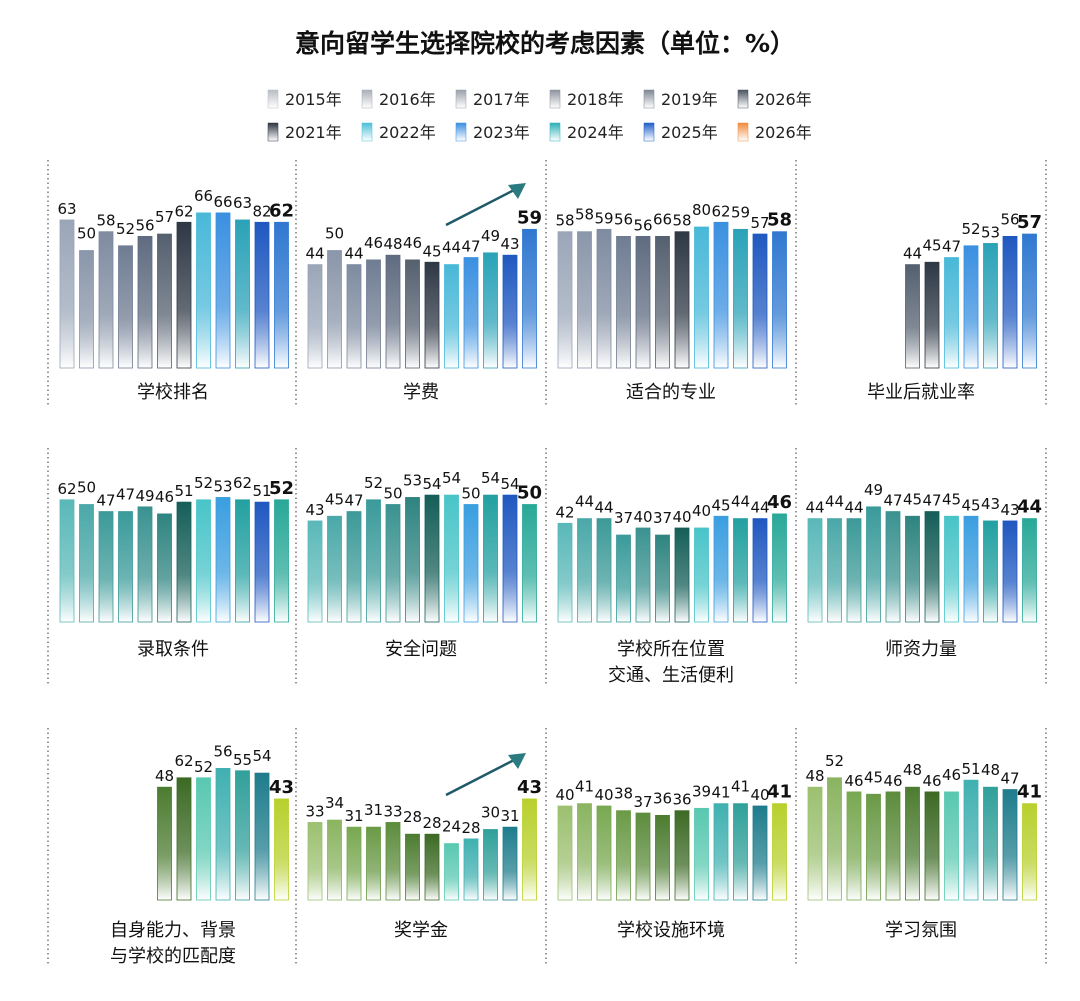  Describe the element at coordinates (680, 132) in the screenshot. I see `legend-item: 2025年` at that location.